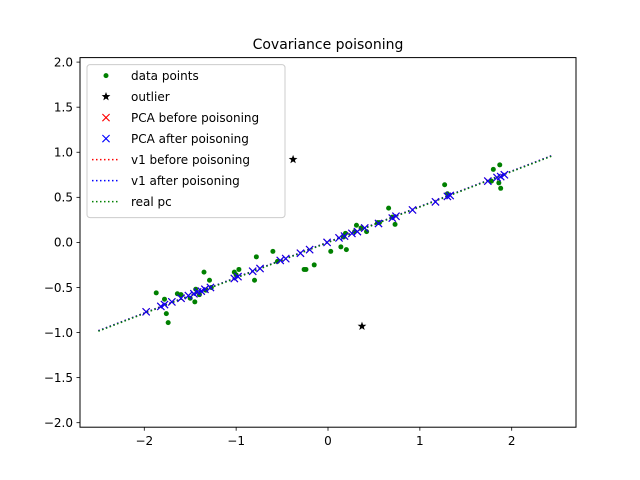 The height and width of the screenshot is (480, 640). What do you see at coordinates (190, 139) in the screenshot?
I see `legend-label-3: PCA after poisoning` at bounding box center [190, 139].